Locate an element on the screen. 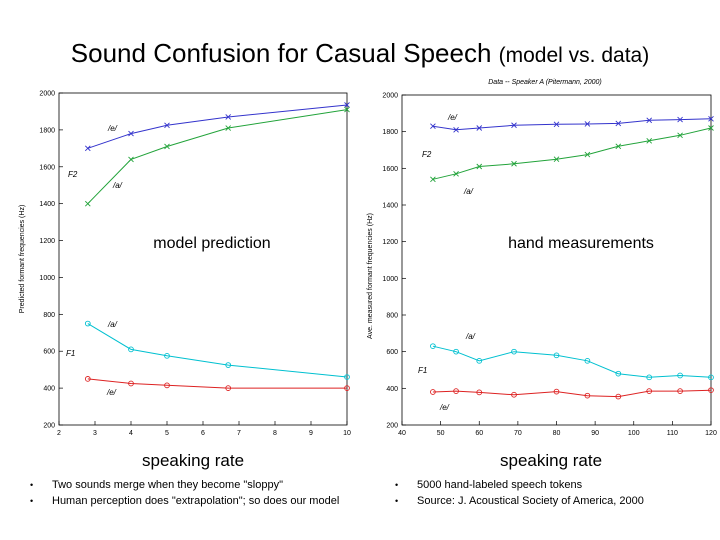  chart2-x-tick-label: 120 is located at coordinates (711, 433).